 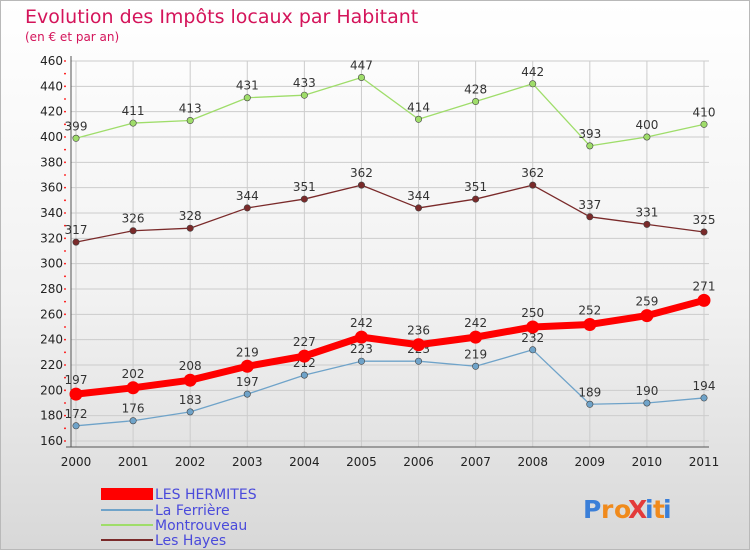 I want to click on y-tick-label: 200, so click(x=51, y=390).